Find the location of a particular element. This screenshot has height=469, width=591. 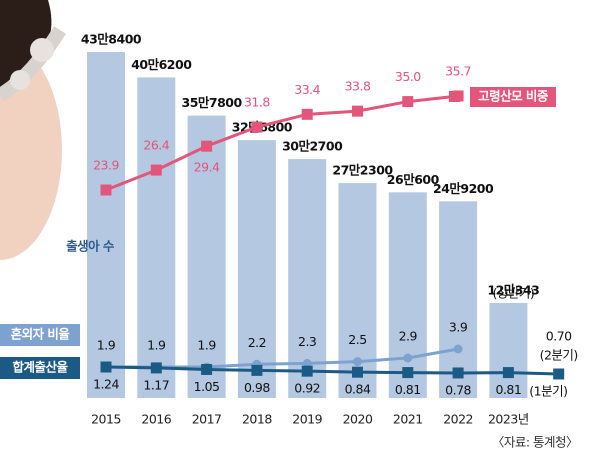

legend-label: 혼외자 비율 is located at coordinates (41, 334).